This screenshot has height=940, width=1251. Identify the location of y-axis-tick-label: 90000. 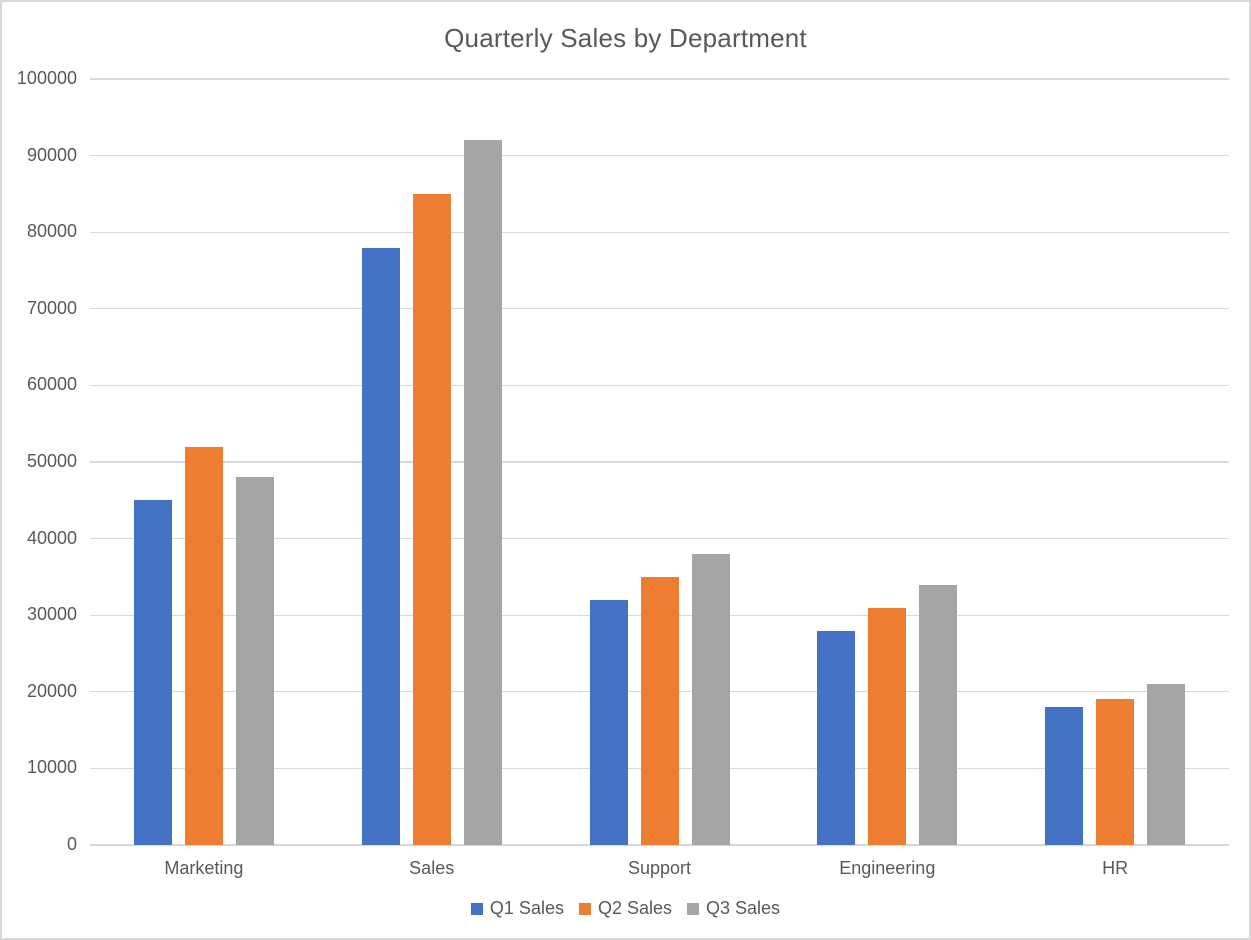
(51, 154).